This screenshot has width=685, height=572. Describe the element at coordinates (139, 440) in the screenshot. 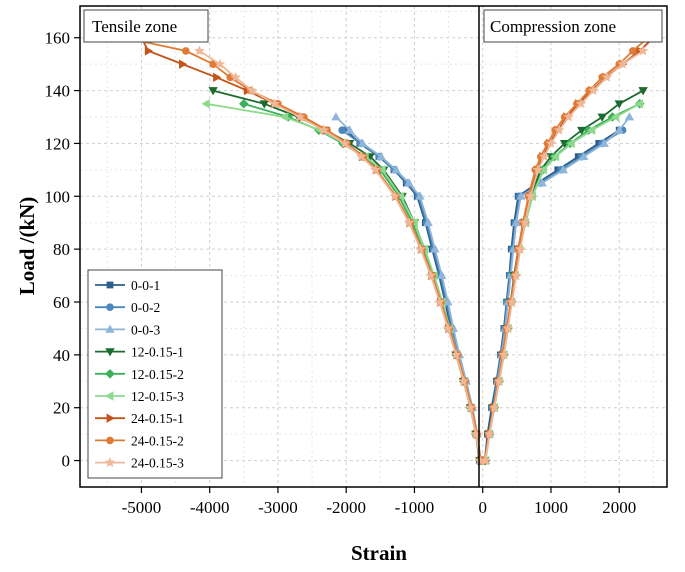

I see `legend-item: 24-0.15-2` at that location.